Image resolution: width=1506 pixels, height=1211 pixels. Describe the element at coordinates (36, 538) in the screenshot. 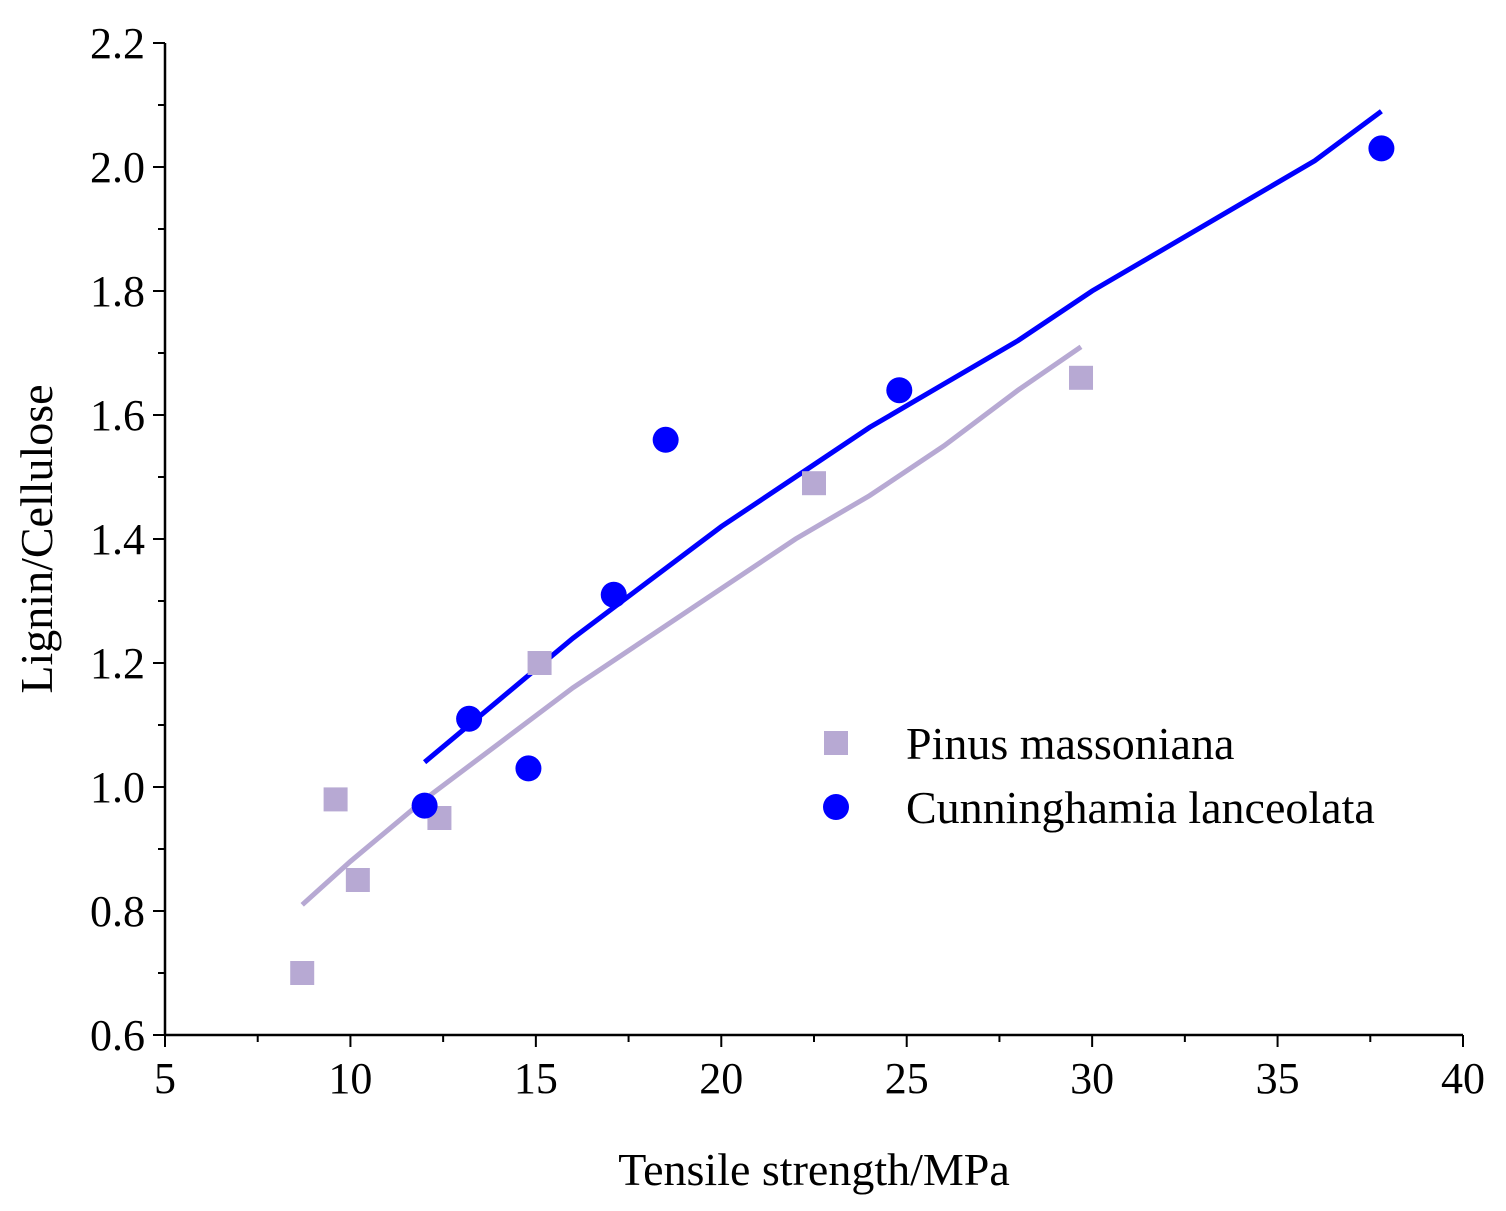

I see `y-axis-title: Lignin/Cellulose` at that location.